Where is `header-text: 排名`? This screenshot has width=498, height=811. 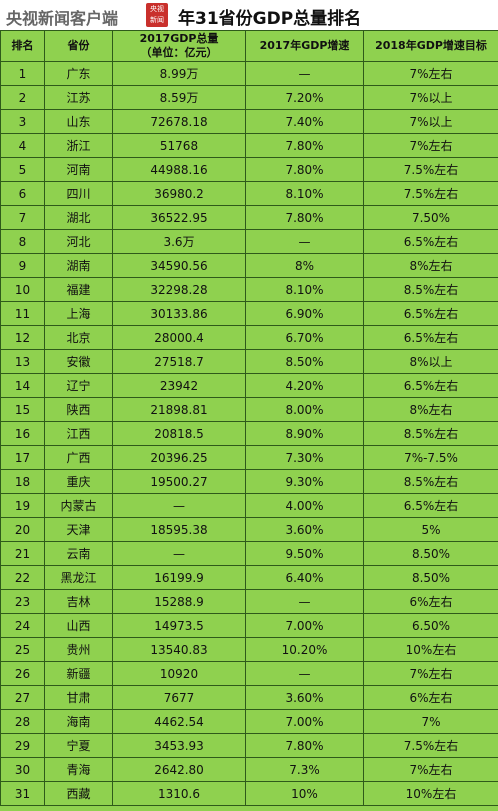 header-text: 排名 is located at coordinates (22, 45).